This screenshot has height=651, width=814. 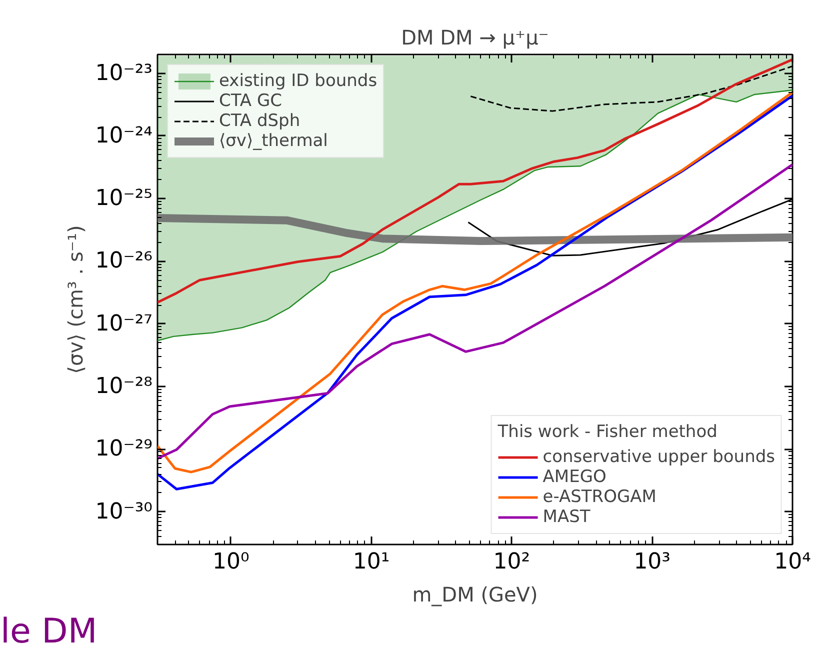 What do you see at coordinates (259, 121) in the screenshot?
I see `legend-label: CTA dSph` at bounding box center [259, 121].